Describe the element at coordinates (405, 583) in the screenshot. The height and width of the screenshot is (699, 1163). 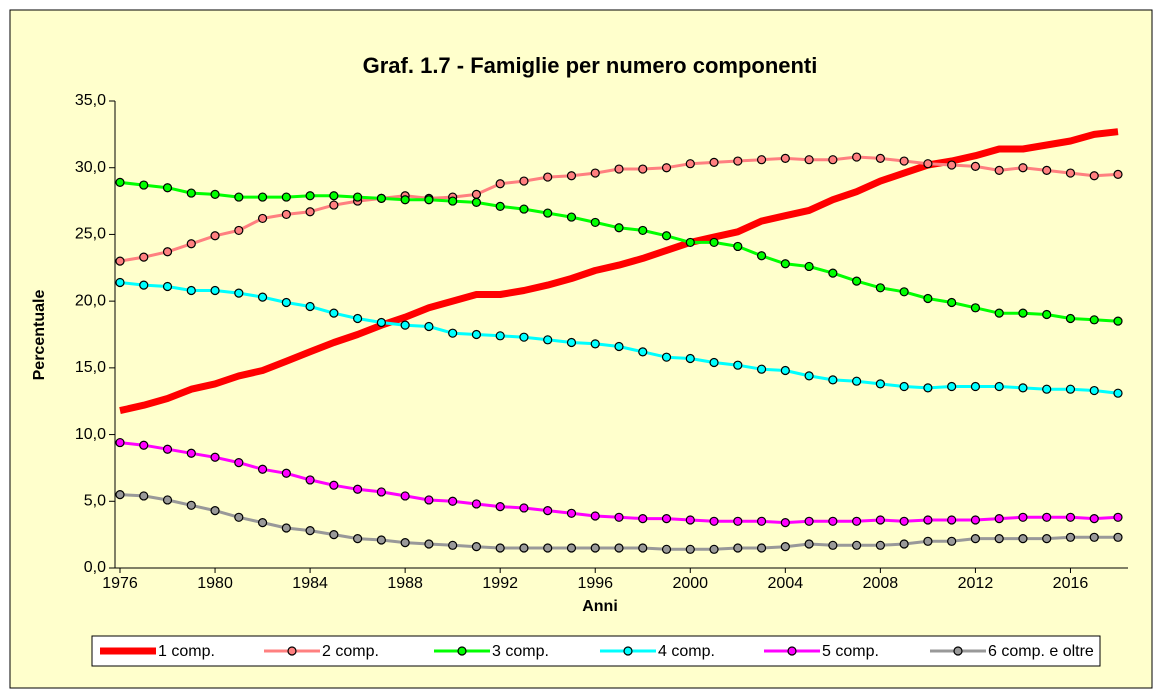
I see `x-tick-label: 1988` at that location.